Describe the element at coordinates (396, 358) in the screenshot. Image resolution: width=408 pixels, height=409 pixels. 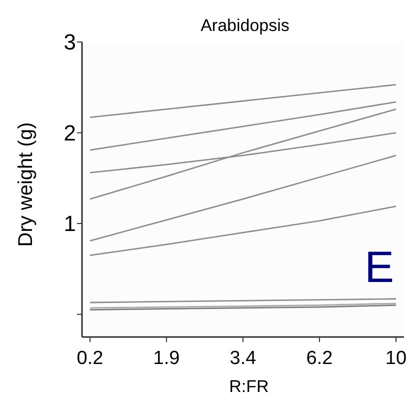
I see `x-tick-label: 10` at that location.